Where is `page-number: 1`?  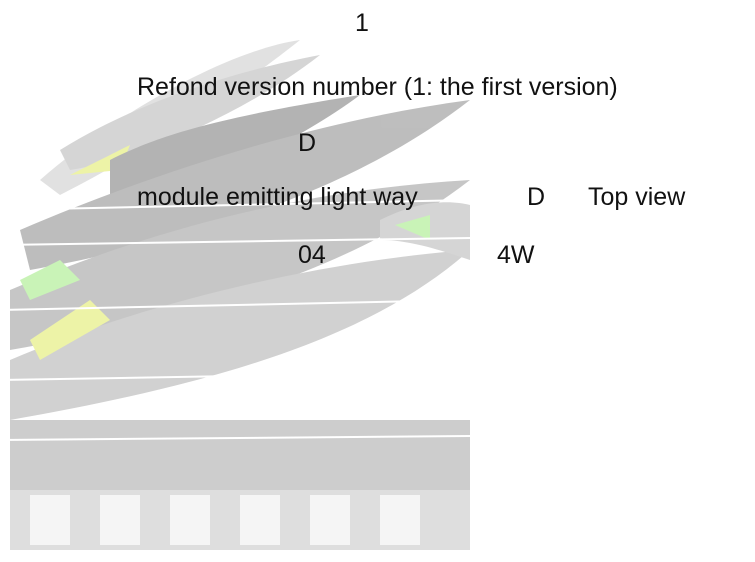
page-number: 1 is located at coordinates (362, 23).